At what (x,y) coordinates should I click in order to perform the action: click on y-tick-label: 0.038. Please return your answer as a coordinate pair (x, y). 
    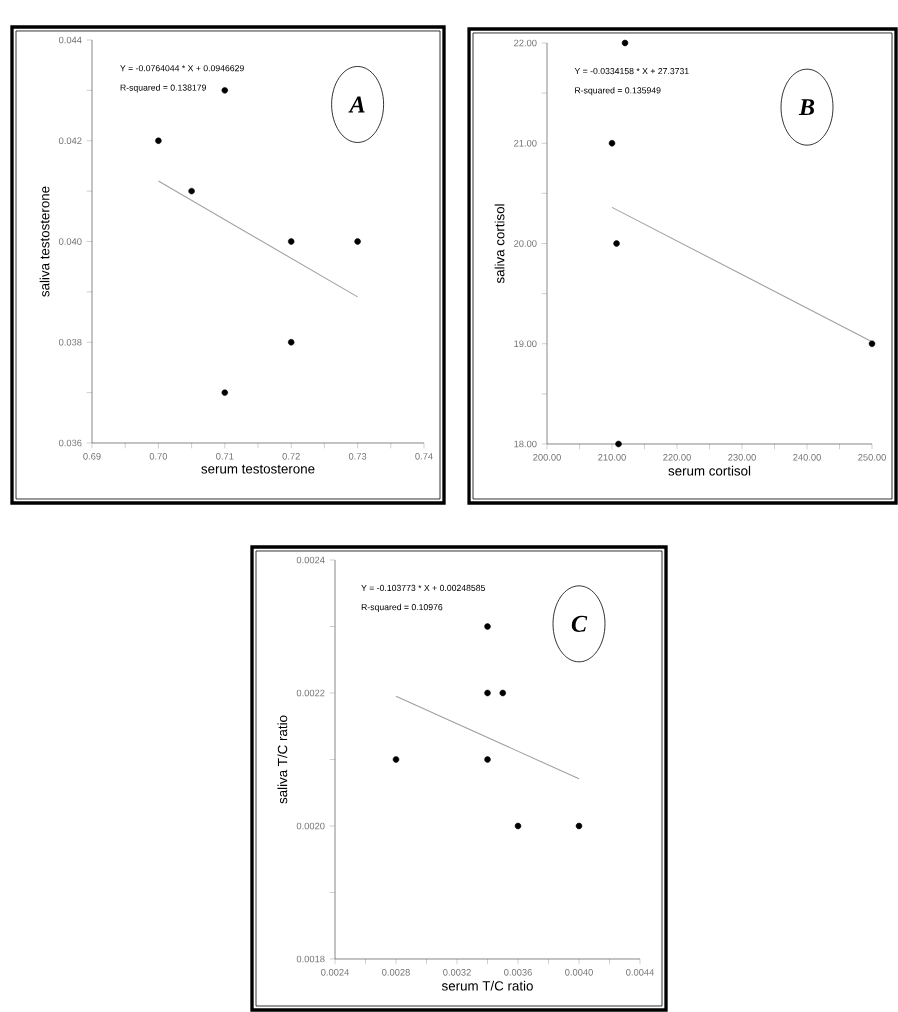
    Looking at the image, I should click on (70, 342).